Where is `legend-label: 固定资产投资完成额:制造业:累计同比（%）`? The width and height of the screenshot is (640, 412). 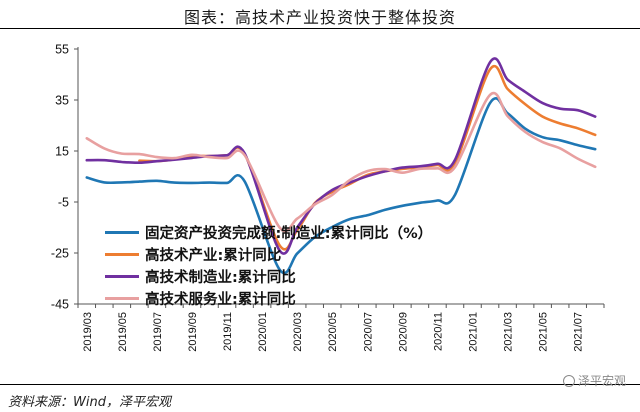 legend-label: 固定资产投资完成额:制造业:累计同比（%） is located at coordinates (289, 233).